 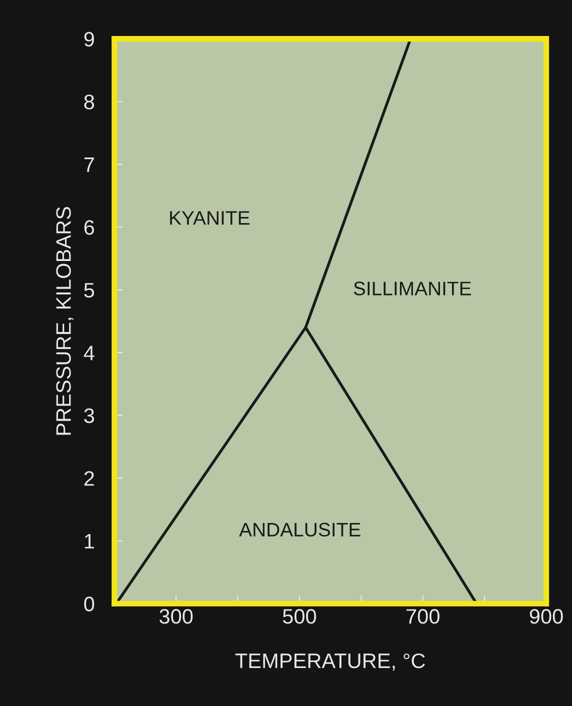 What do you see at coordinates (330, 662) in the screenshot?
I see `x-axis-title: TEMPERATURE, °C` at bounding box center [330, 662].